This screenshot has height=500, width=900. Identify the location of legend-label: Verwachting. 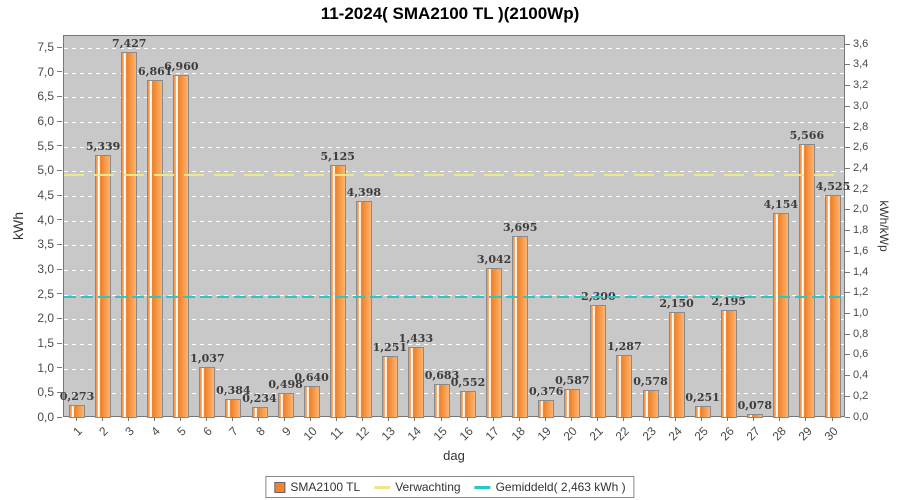
(428, 487).